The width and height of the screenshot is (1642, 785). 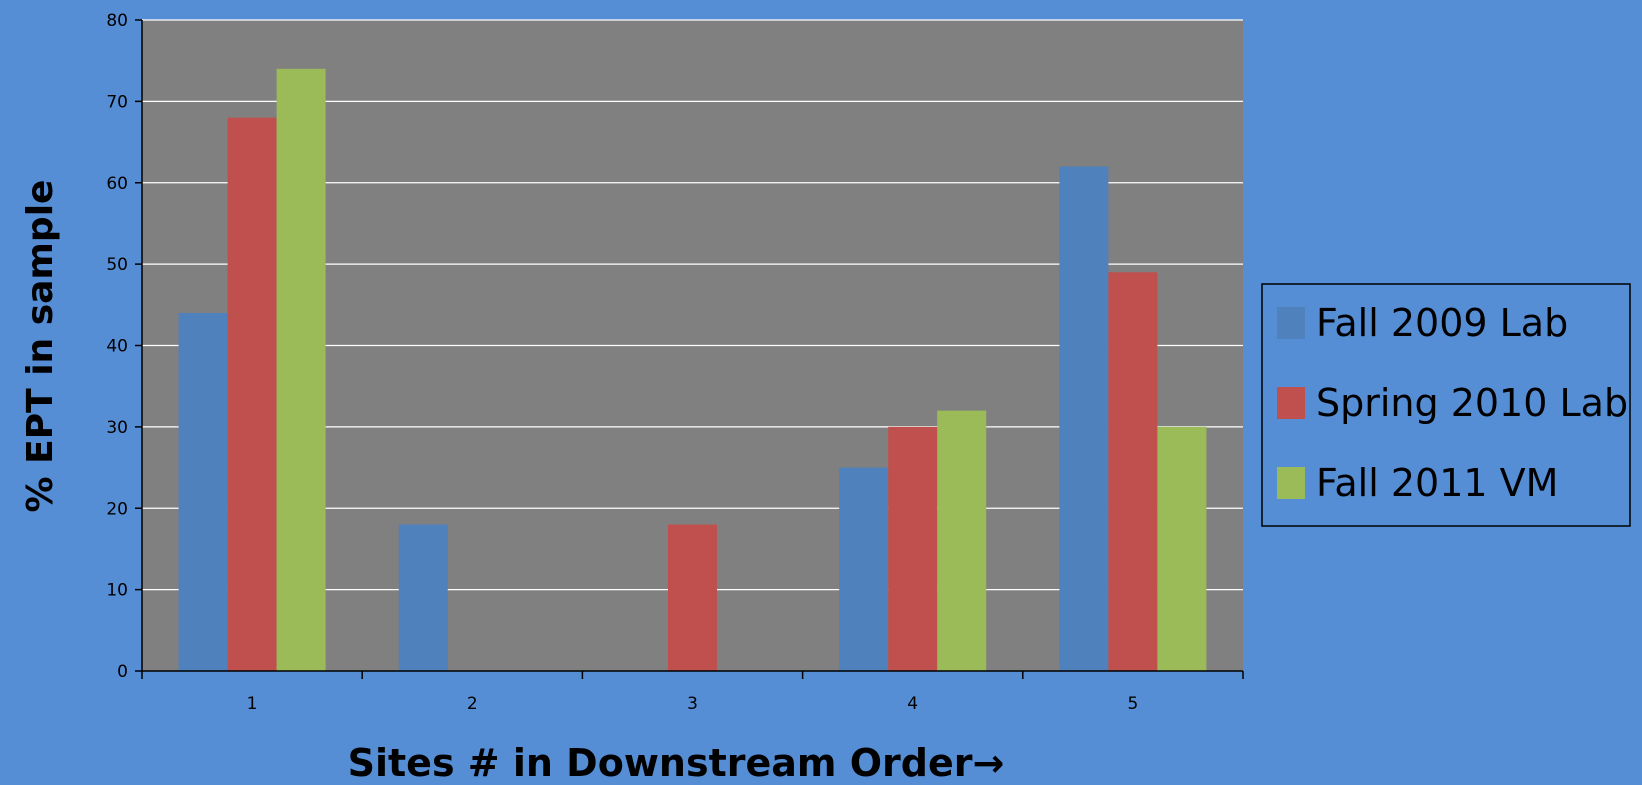 I want to click on y-tick-label: 60, so click(x=117, y=184).